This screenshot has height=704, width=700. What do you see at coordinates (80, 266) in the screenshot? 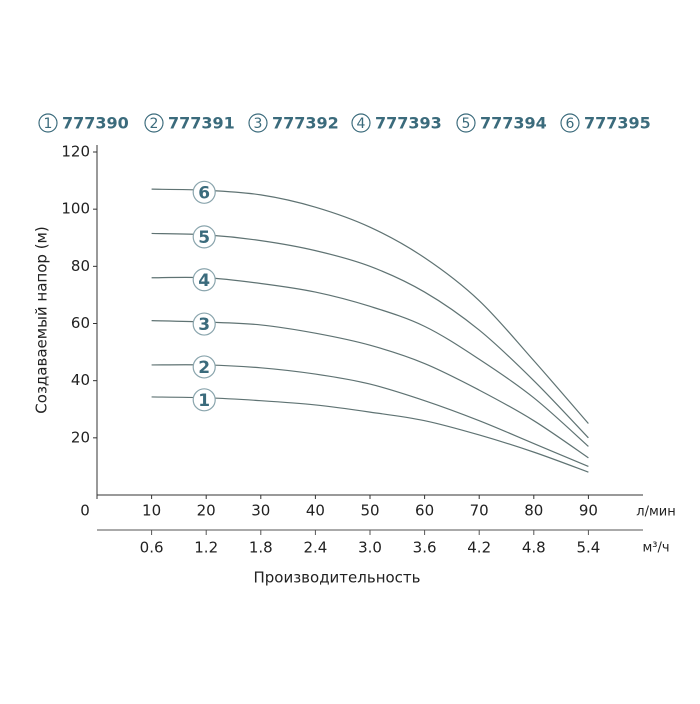
I see `y-tick-label: 80` at bounding box center [80, 266].